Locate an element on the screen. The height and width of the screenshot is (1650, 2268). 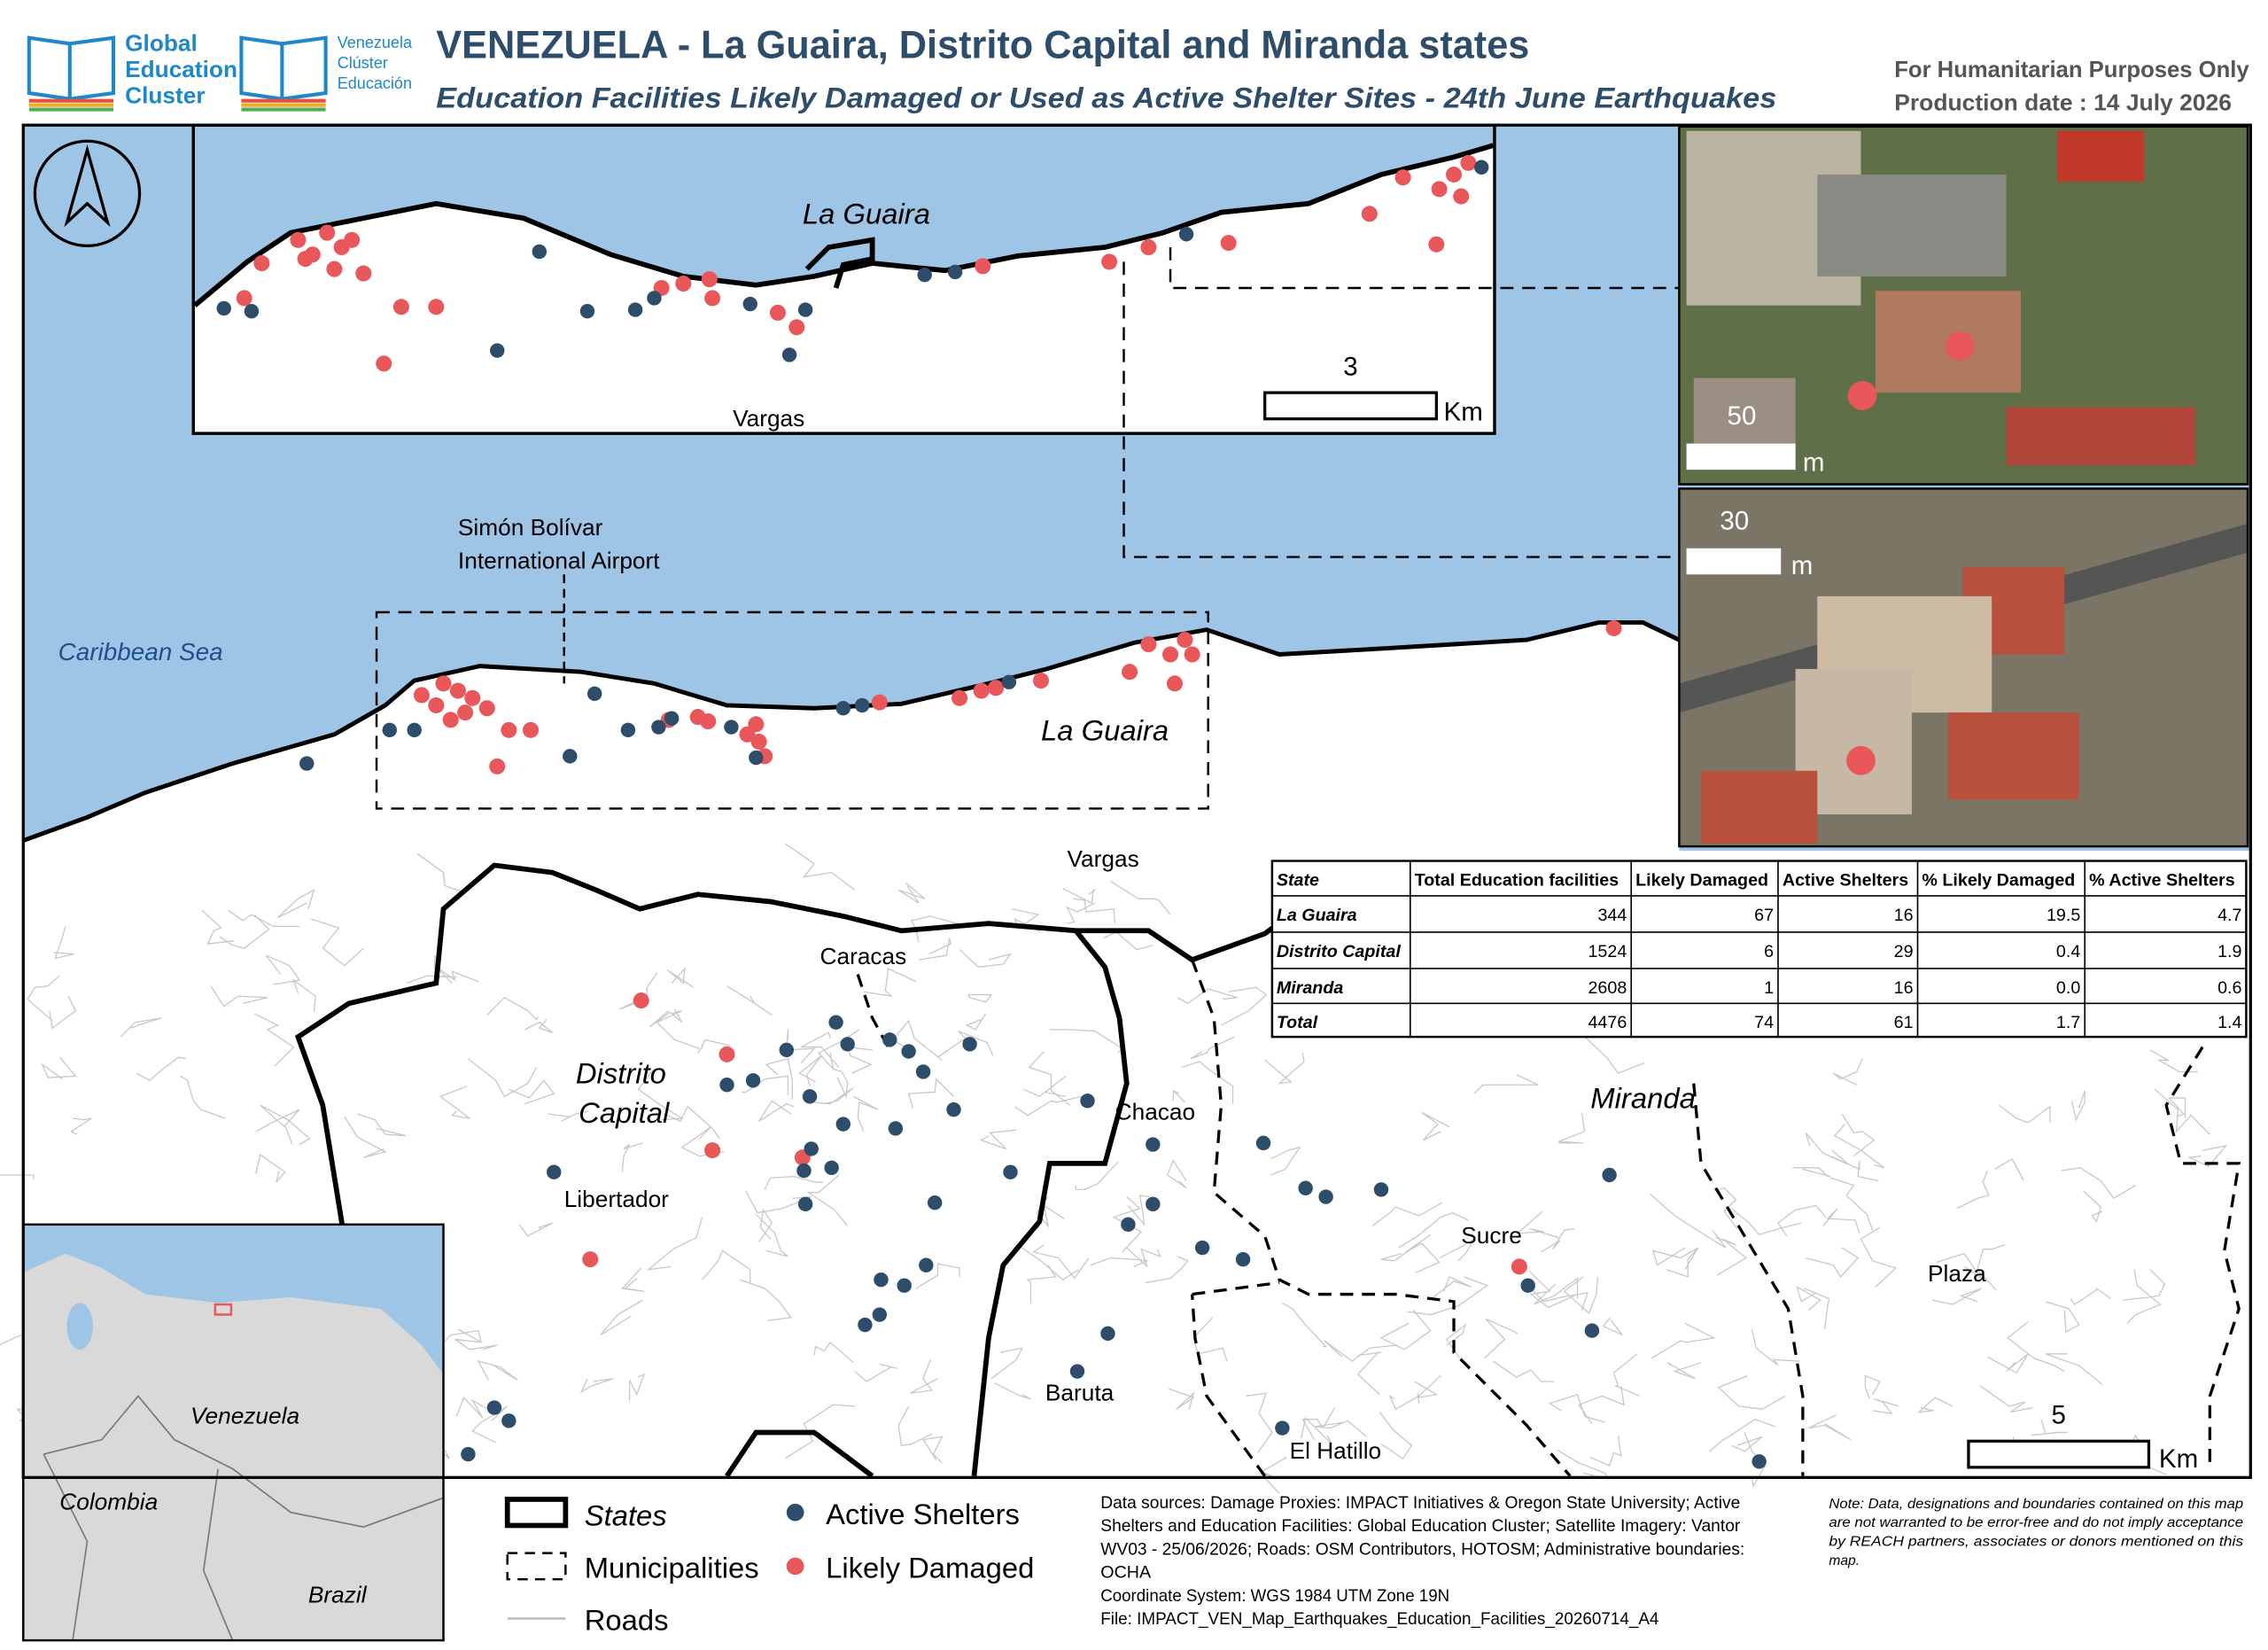
satellite-photo is located at coordinates (1964, 305).